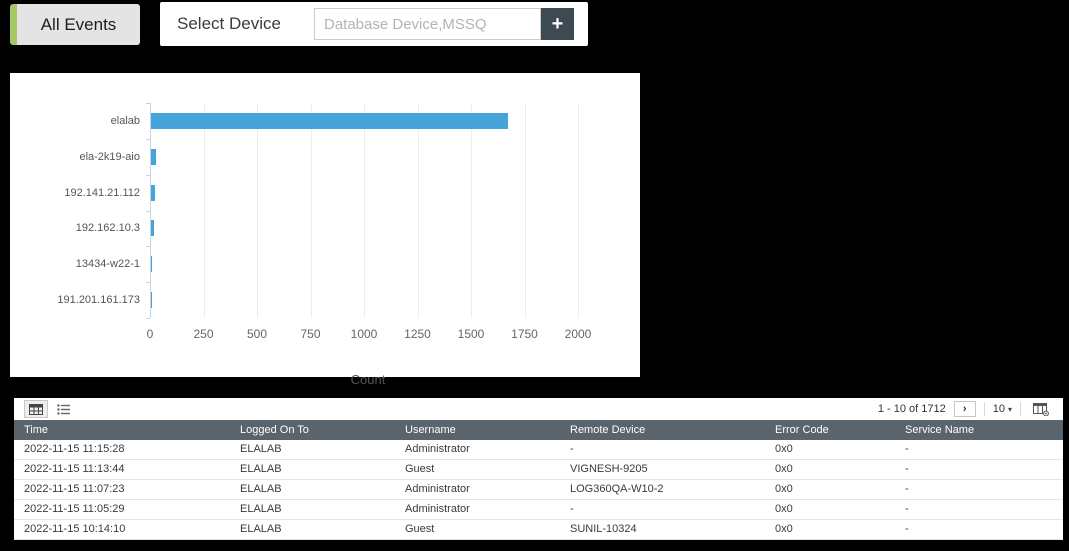 The height and width of the screenshot is (551, 1069). What do you see at coordinates (74, 469) in the screenshot?
I see `table-cell: 2022-11-15 11:13:44` at bounding box center [74, 469].